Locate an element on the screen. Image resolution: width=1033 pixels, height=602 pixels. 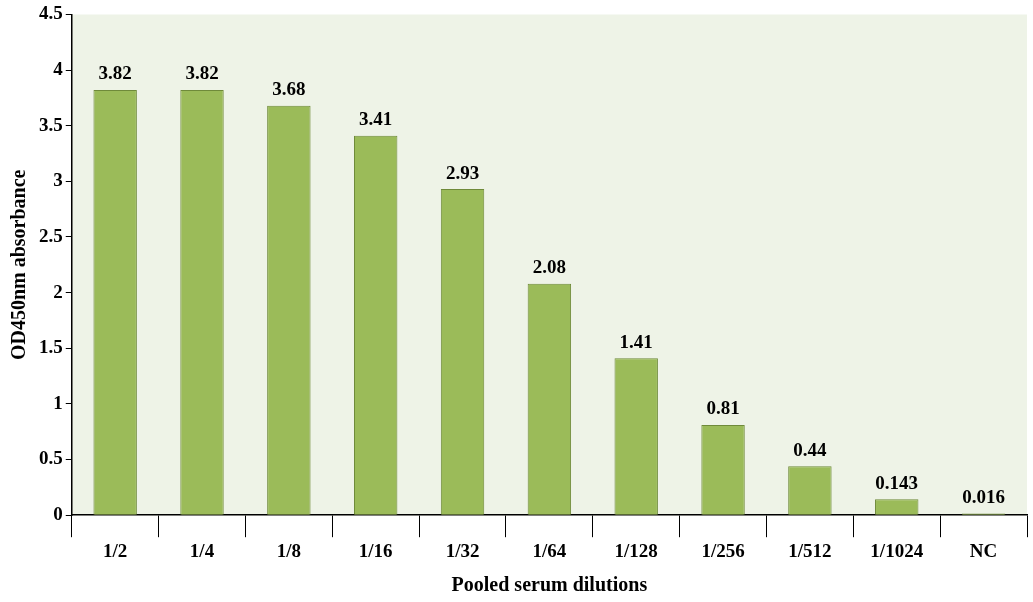
data-label: 0.81 is located at coordinates (723, 408).